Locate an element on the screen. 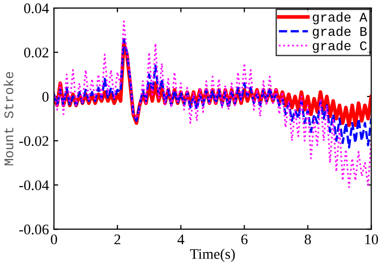 This screenshot has height=269, width=380. x-tick-label: 8 is located at coordinates (307, 239).